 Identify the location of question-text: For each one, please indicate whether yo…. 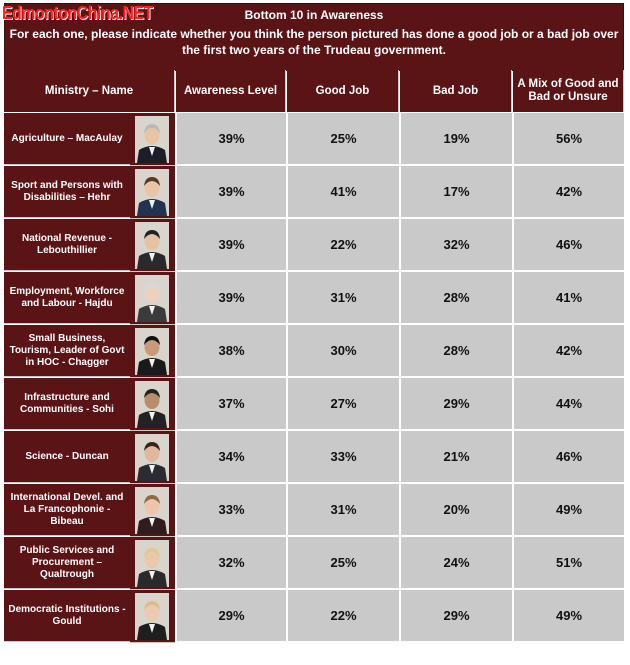
(314, 42).